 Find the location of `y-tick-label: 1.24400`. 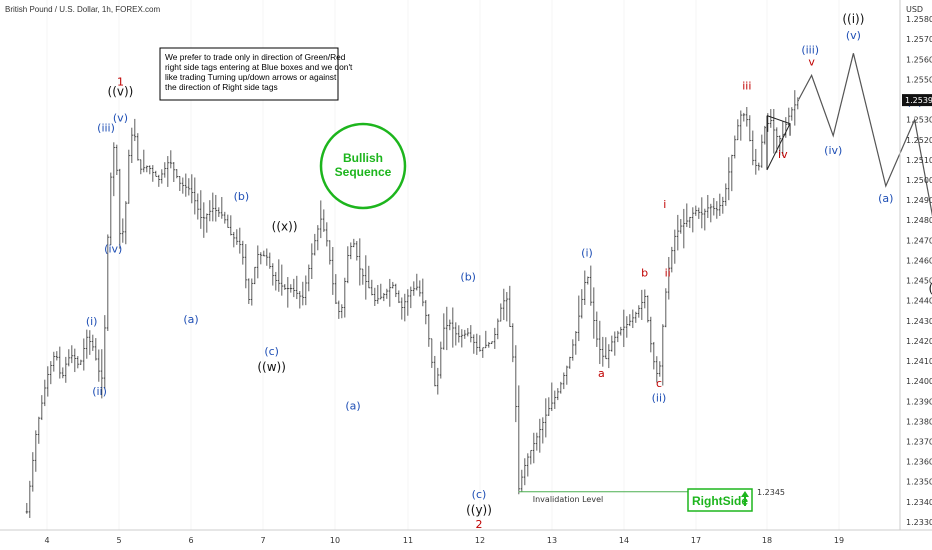

y-tick-label: 1.24400 is located at coordinates (919, 301).